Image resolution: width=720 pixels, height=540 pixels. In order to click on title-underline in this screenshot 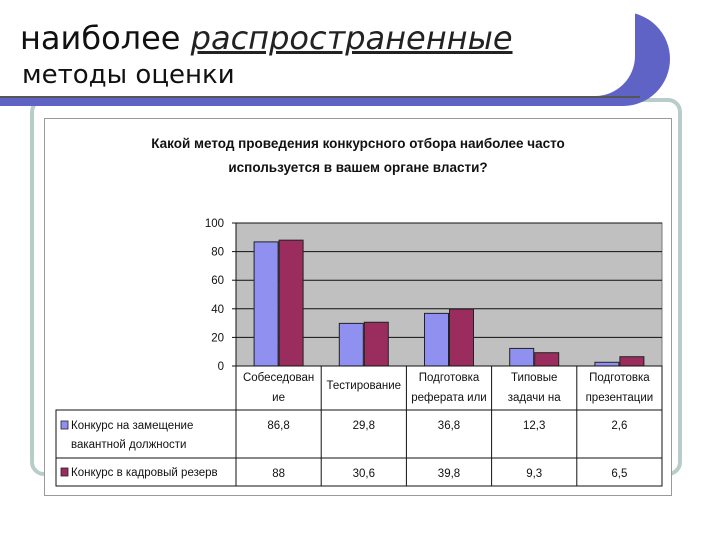, I will do `click(320, 97)`.